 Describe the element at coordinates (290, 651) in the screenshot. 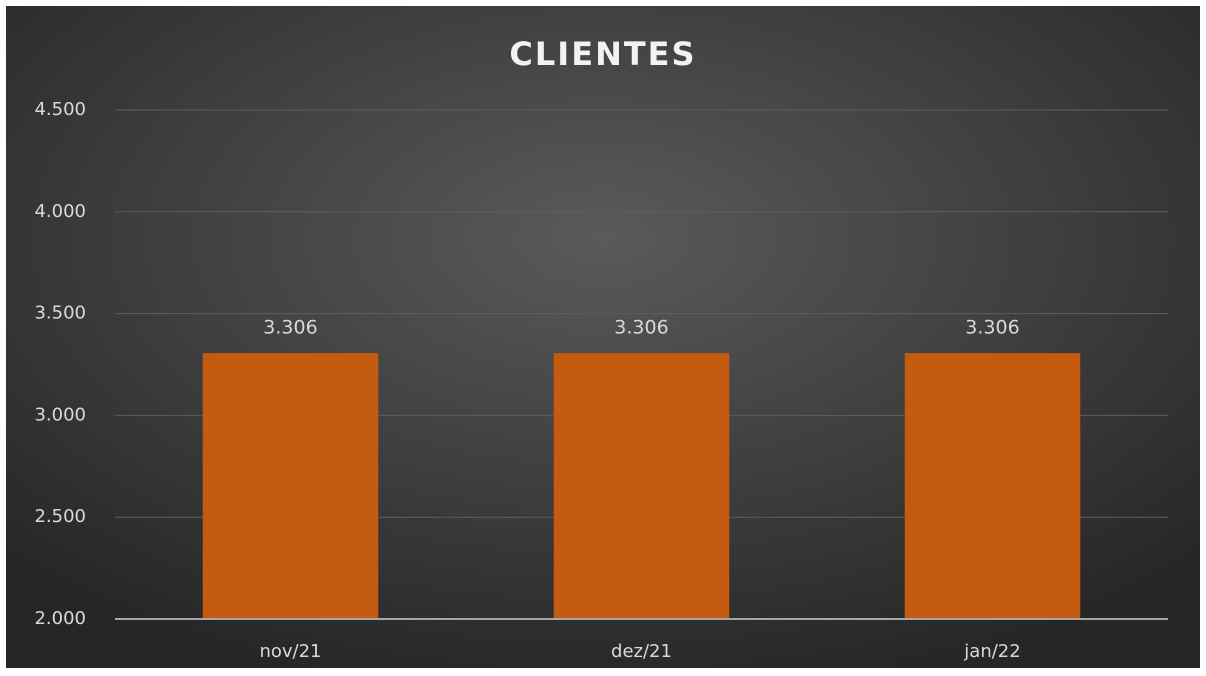

I see `x-tick-label: nov/21` at that location.